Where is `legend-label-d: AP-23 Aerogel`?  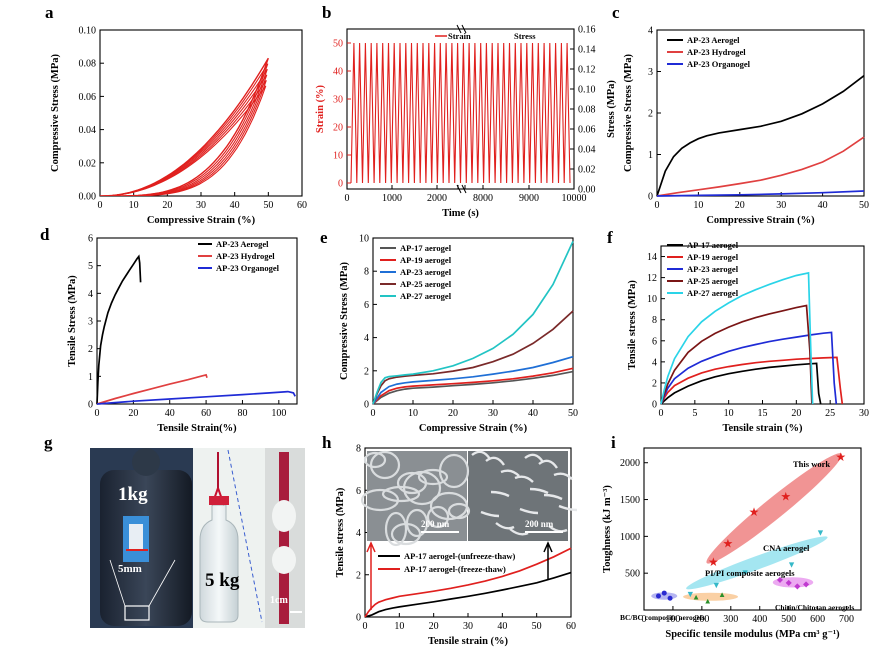 legend-label-d: AP-23 Aerogel is located at coordinates (242, 244).